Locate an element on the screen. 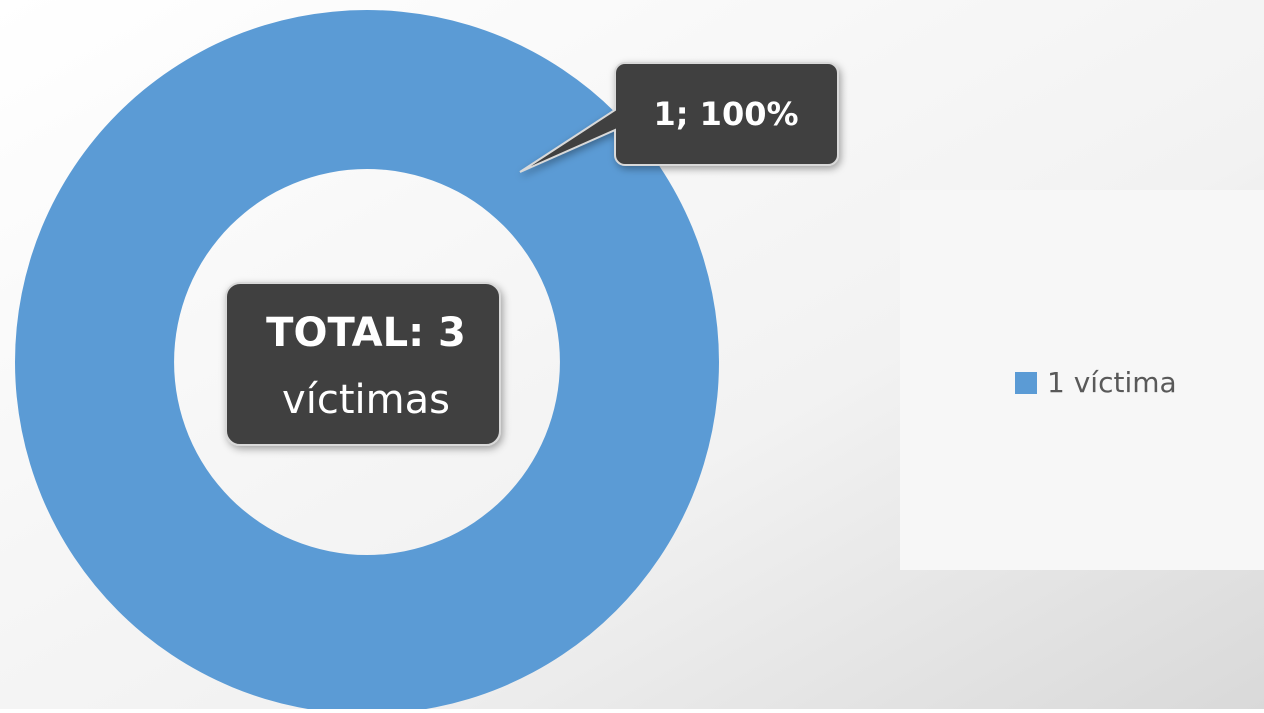  data-label: 1; 100% is located at coordinates (725, 114).